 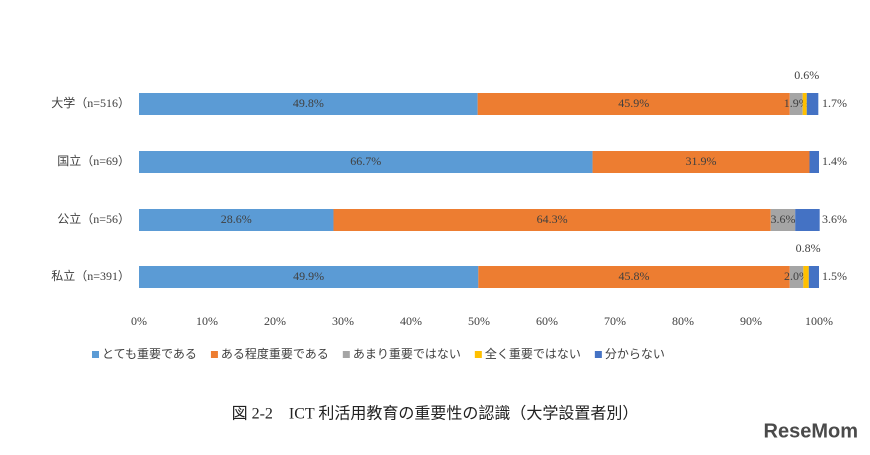 I want to click on data-label: 45.8%, so click(x=634, y=276).